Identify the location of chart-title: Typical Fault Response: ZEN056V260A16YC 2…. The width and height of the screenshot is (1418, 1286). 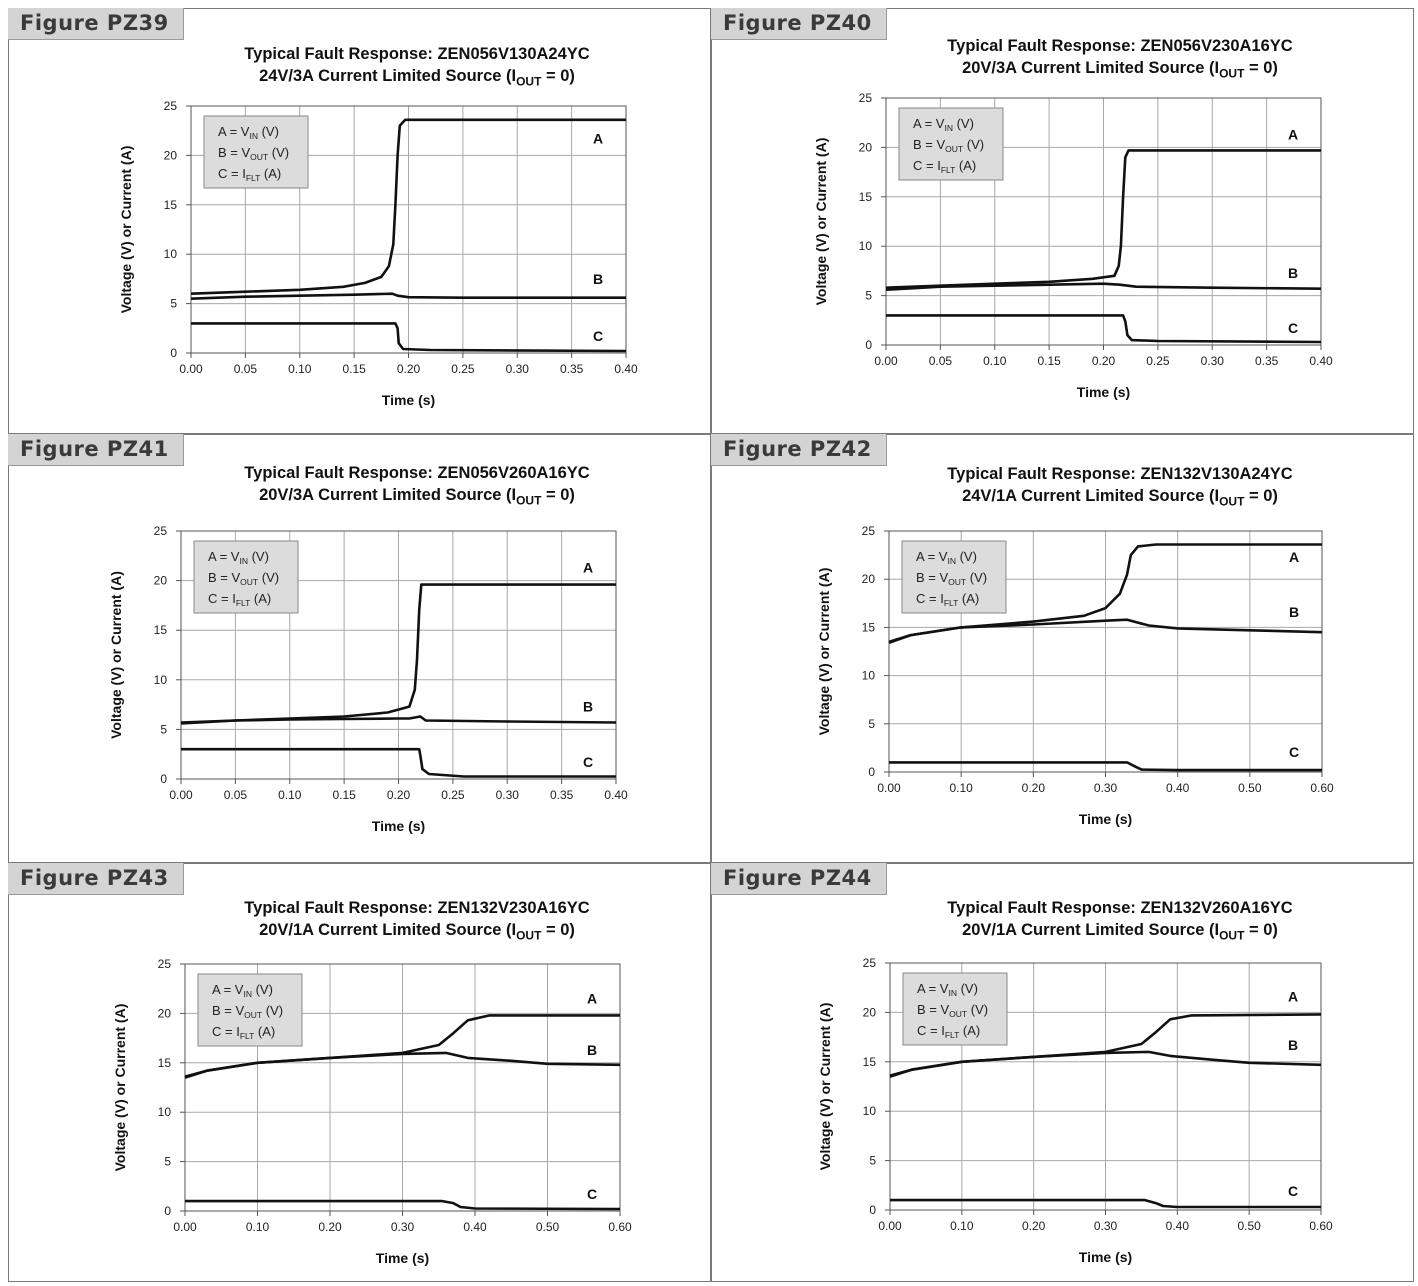
(417, 486).